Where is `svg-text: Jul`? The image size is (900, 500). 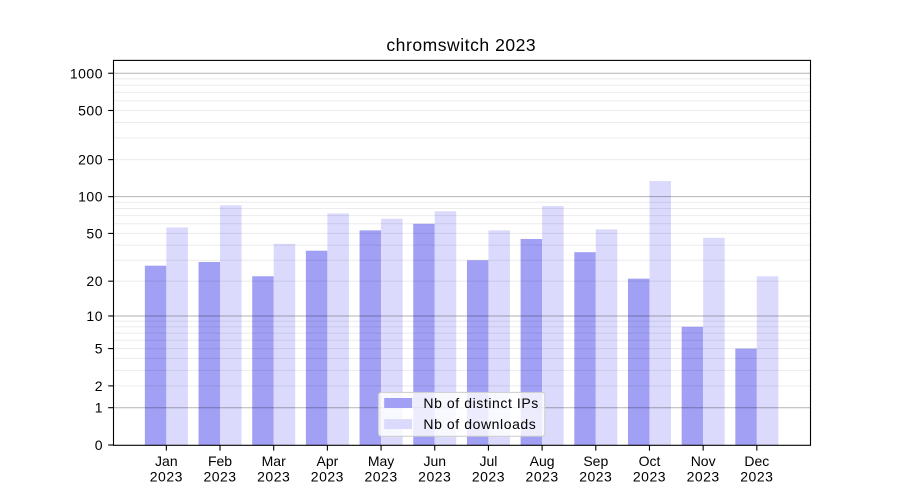 svg-text: Jul is located at coordinates (488, 461).